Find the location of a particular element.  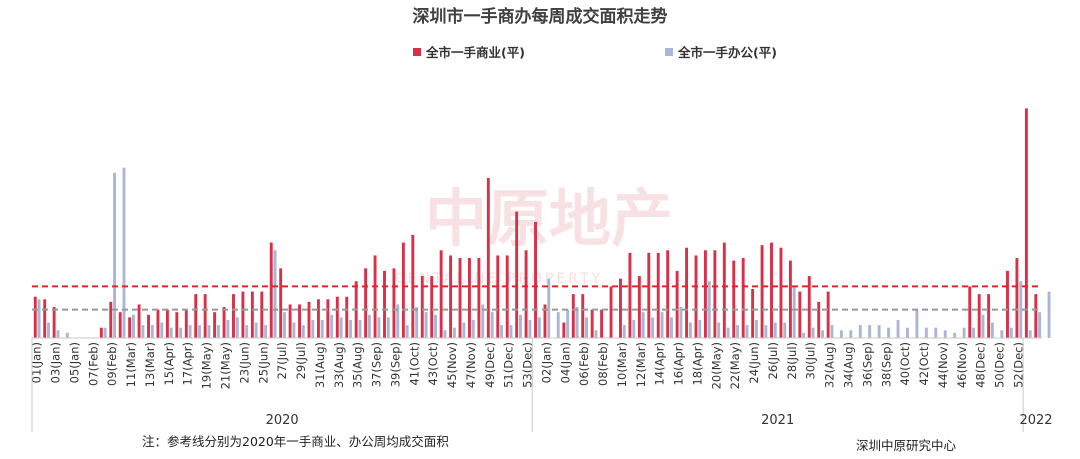

watermark-text: 中原地产 is located at coordinates (549, 218).